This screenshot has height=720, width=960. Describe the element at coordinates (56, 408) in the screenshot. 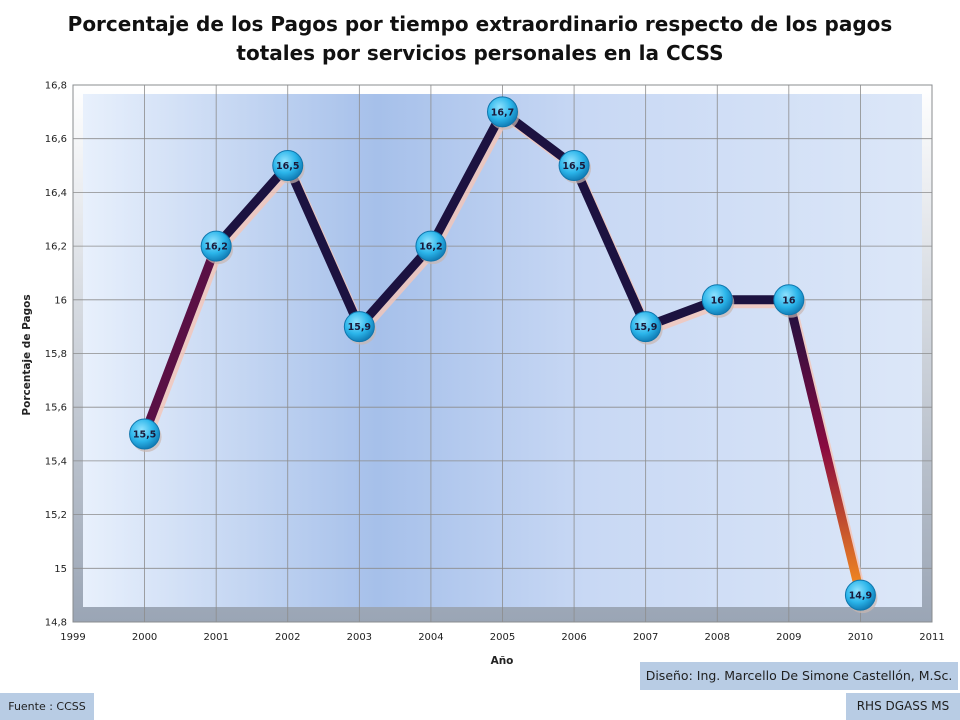

I see `y-tick-label: 15,6` at that location.